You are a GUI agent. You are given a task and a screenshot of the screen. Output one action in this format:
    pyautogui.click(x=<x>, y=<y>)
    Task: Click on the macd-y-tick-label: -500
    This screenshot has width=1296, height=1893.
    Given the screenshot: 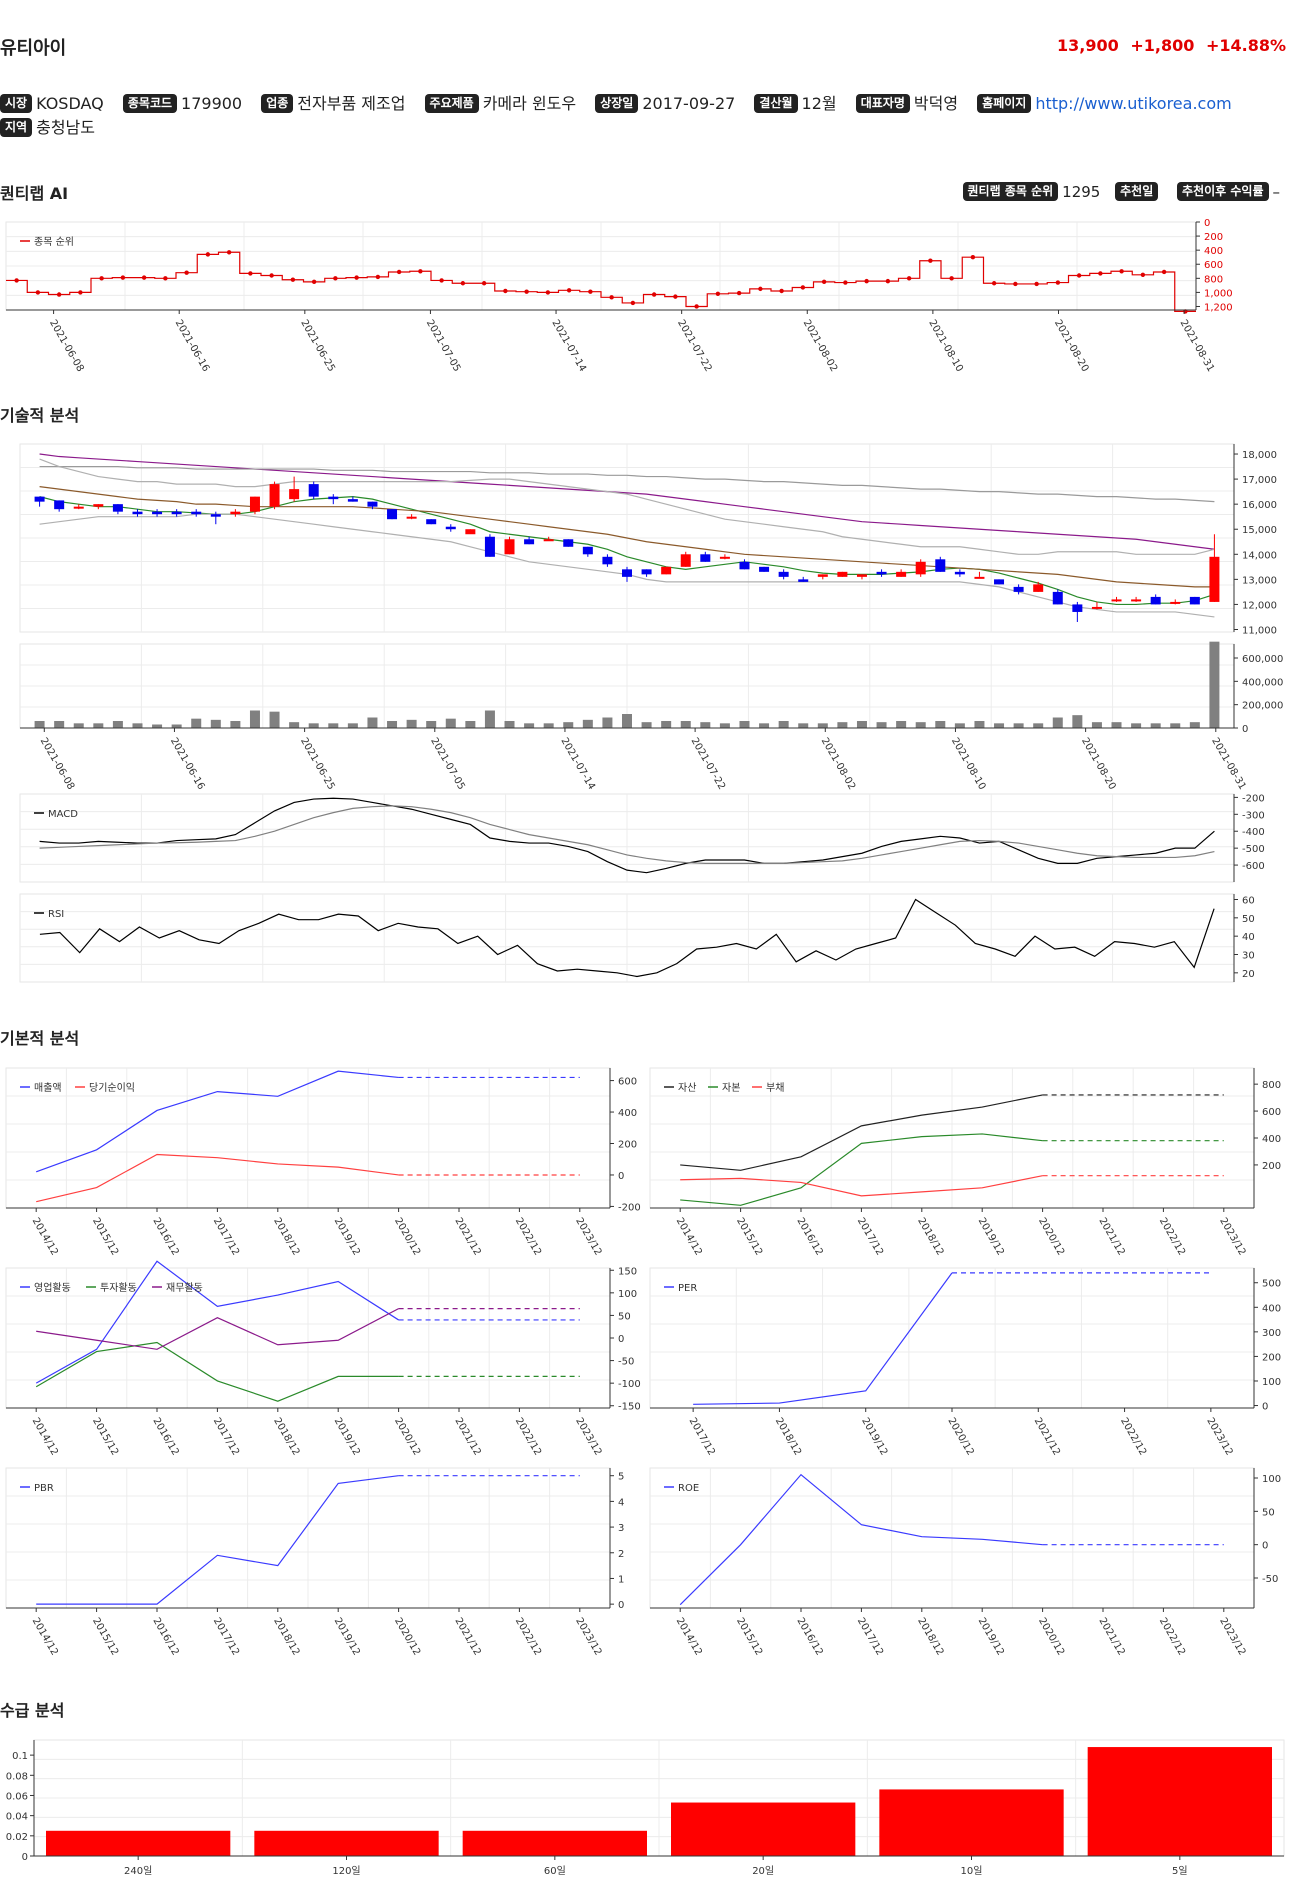 What is the action you would take?
    pyautogui.click(x=1253, y=849)
    